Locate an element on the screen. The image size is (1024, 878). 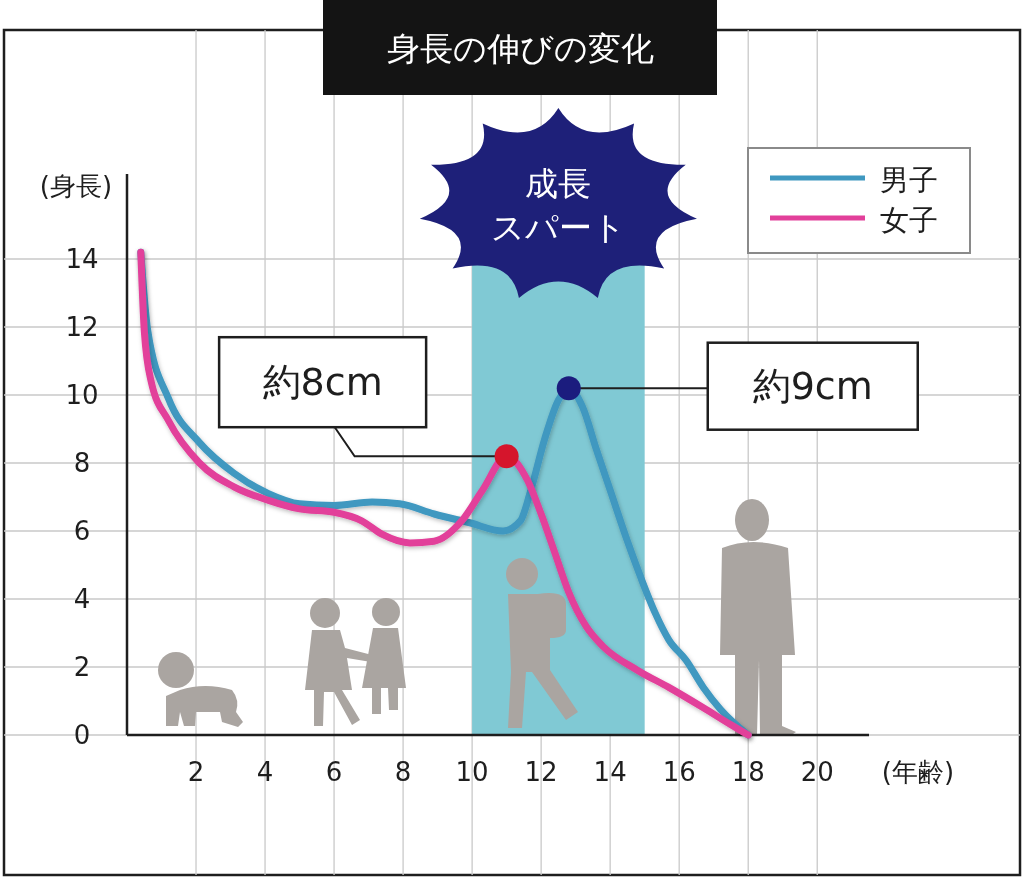
x-tick-label: 18 is located at coordinates (748, 772).